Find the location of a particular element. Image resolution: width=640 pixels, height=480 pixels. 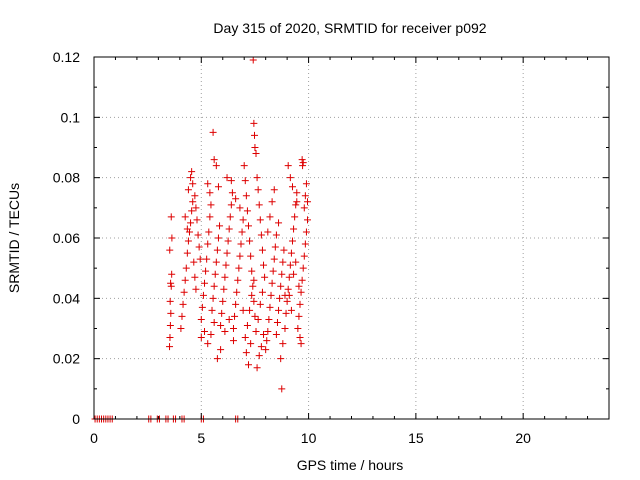

y-tick-label: 0.1 is located at coordinates (71, 117).